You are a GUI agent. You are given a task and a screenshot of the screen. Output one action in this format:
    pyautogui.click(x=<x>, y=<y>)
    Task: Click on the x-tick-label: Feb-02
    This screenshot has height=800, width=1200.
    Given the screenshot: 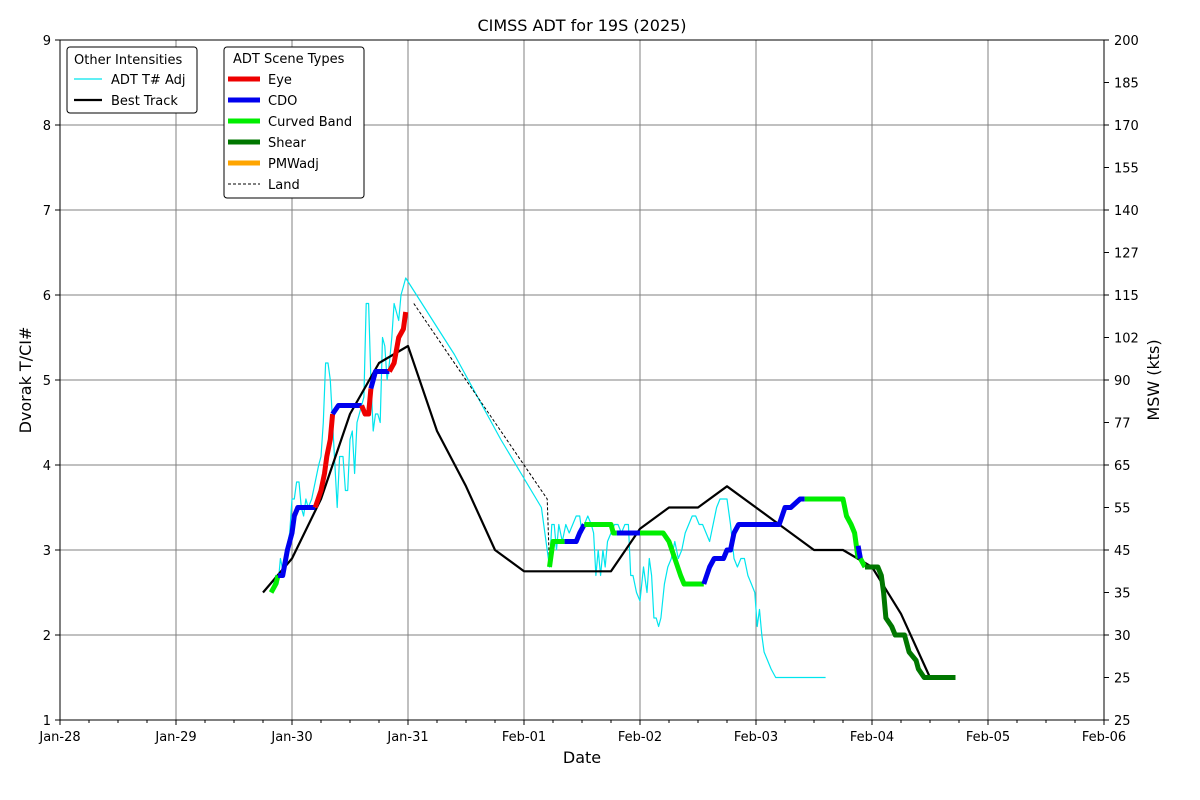 What is the action you would take?
    pyautogui.click(x=640, y=737)
    